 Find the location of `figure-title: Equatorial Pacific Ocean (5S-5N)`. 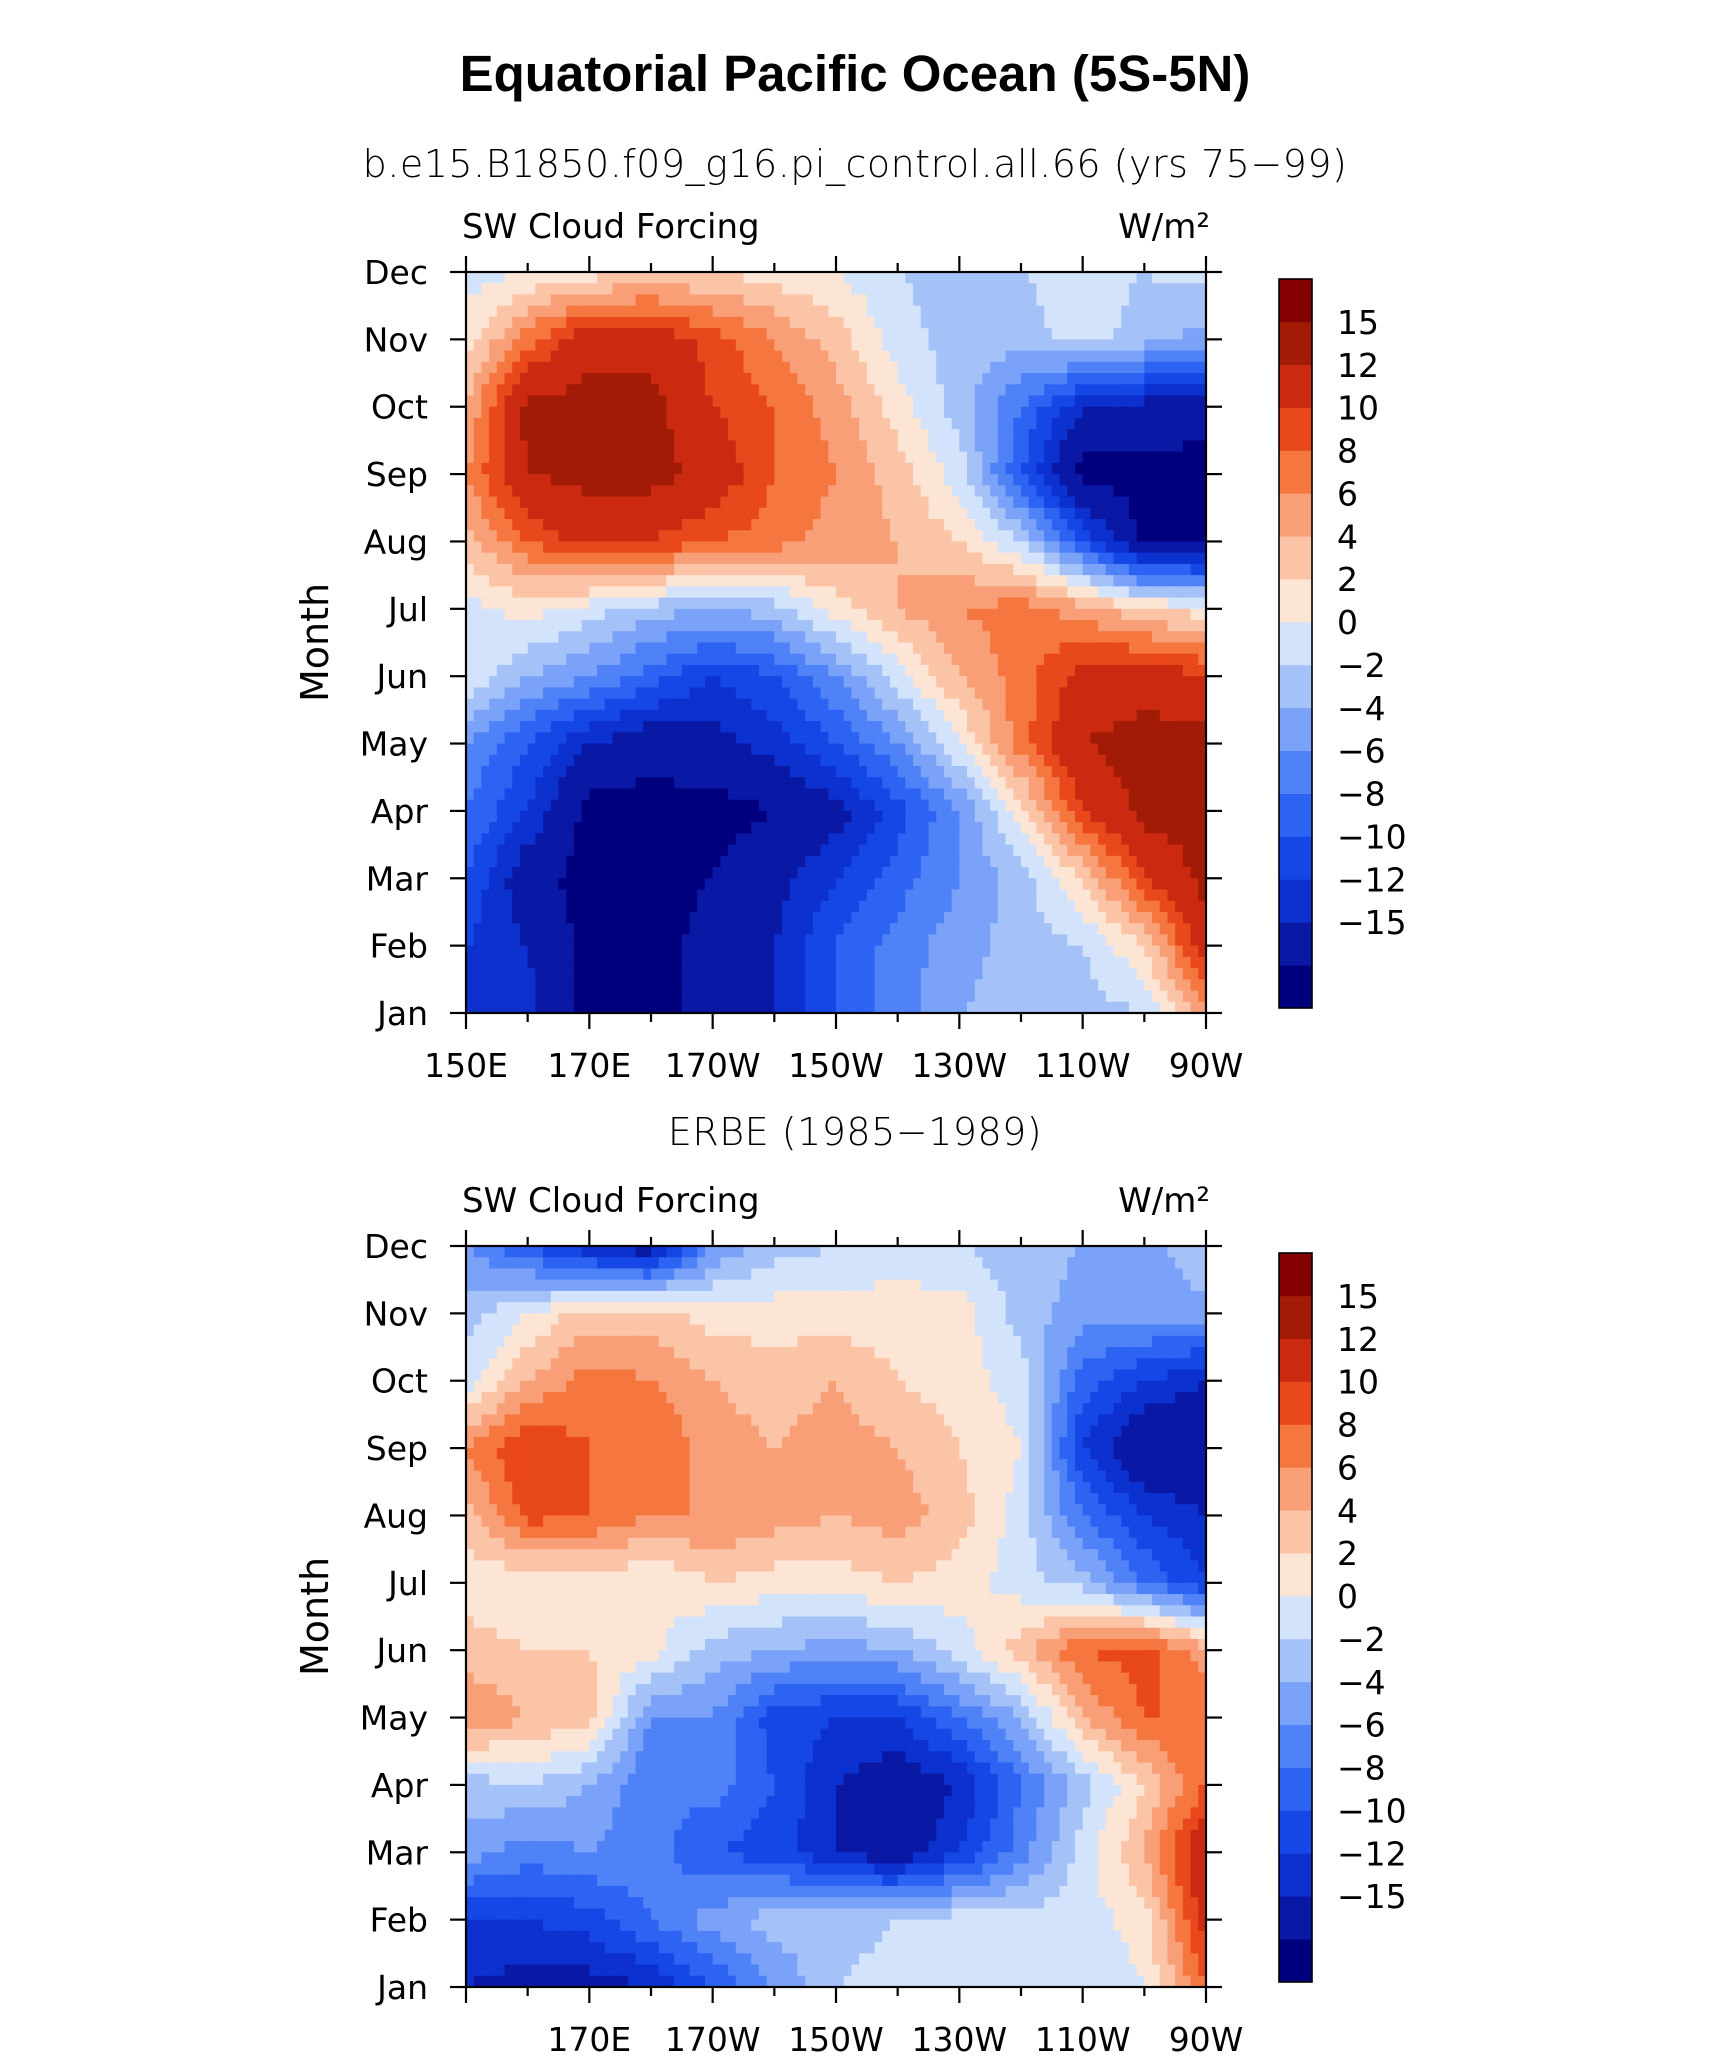

figure-title: Equatorial Pacific Ocean (5S-5N) is located at coordinates (855, 73).